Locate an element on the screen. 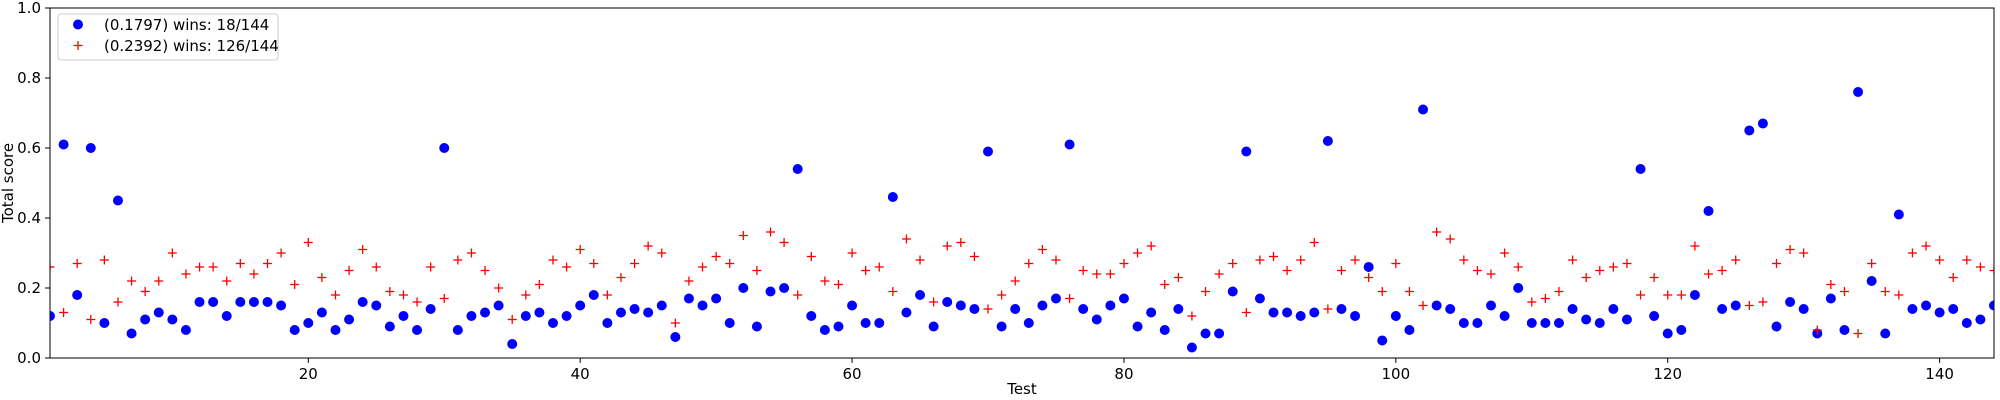 This screenshot has height=400, width=2000. y-tick-label: 0.4 is located at coordinates (29, 218).